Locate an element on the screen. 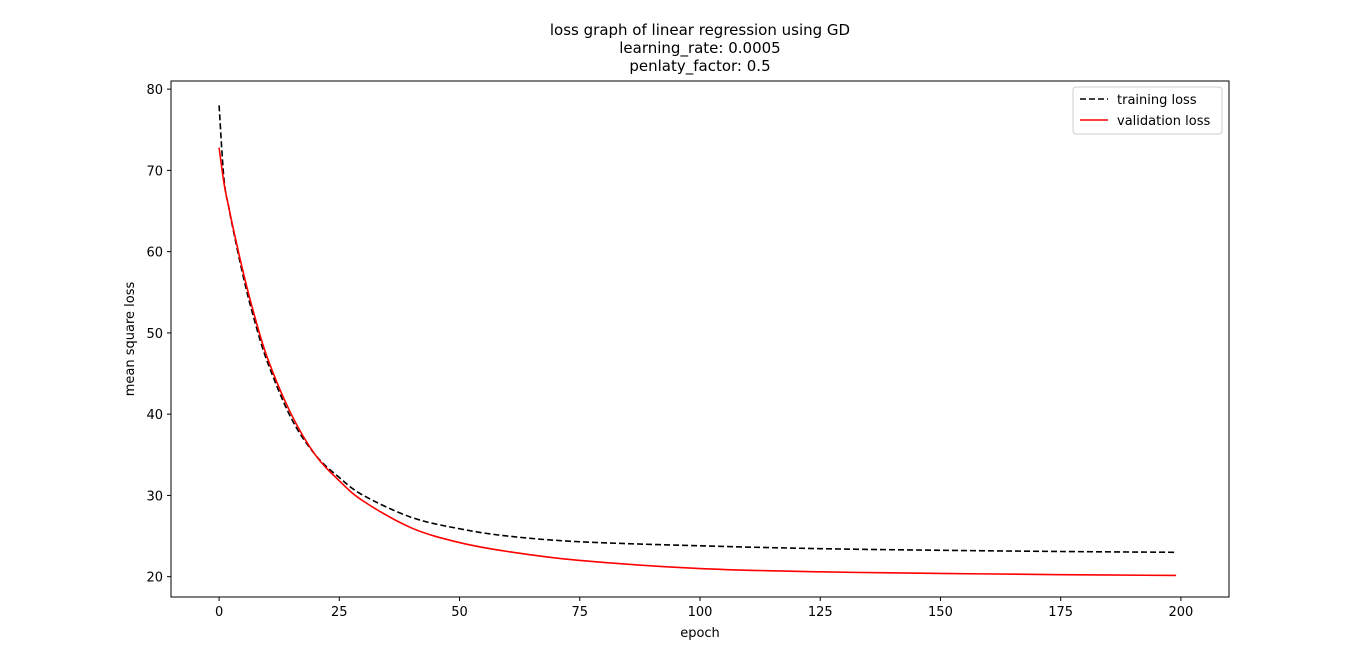 Image resolution: width=1366 pixels, height=671 pixels. y-tick-label: 20 is located at coordinates (154, 578).